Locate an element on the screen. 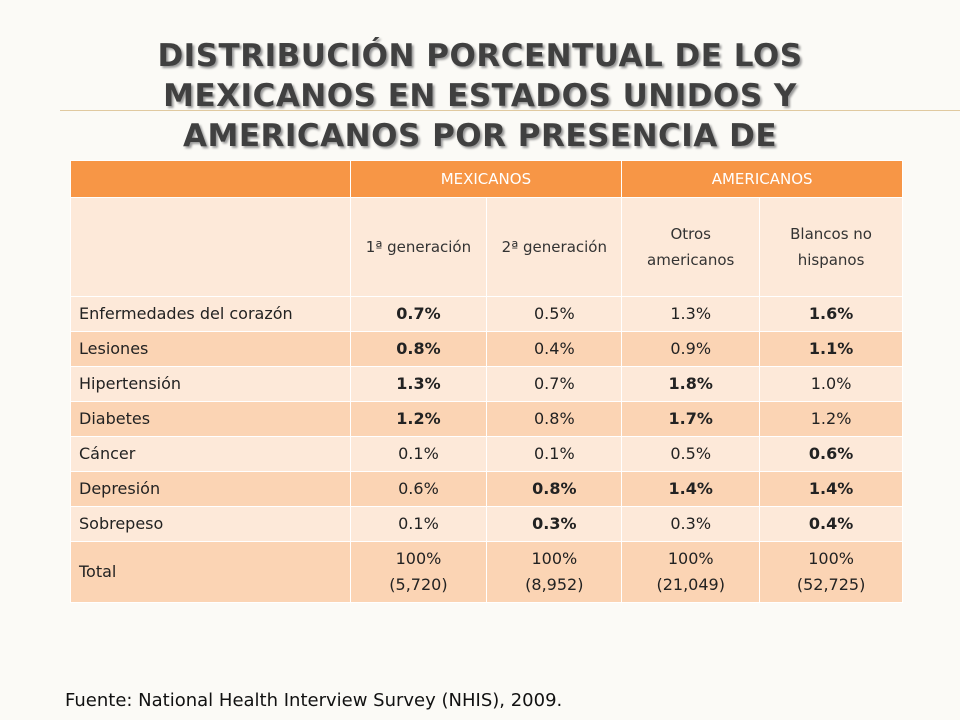 The width and height of the screenshot is (960, 720). column-header: 2ª generación is located at coordinates (554, 247).